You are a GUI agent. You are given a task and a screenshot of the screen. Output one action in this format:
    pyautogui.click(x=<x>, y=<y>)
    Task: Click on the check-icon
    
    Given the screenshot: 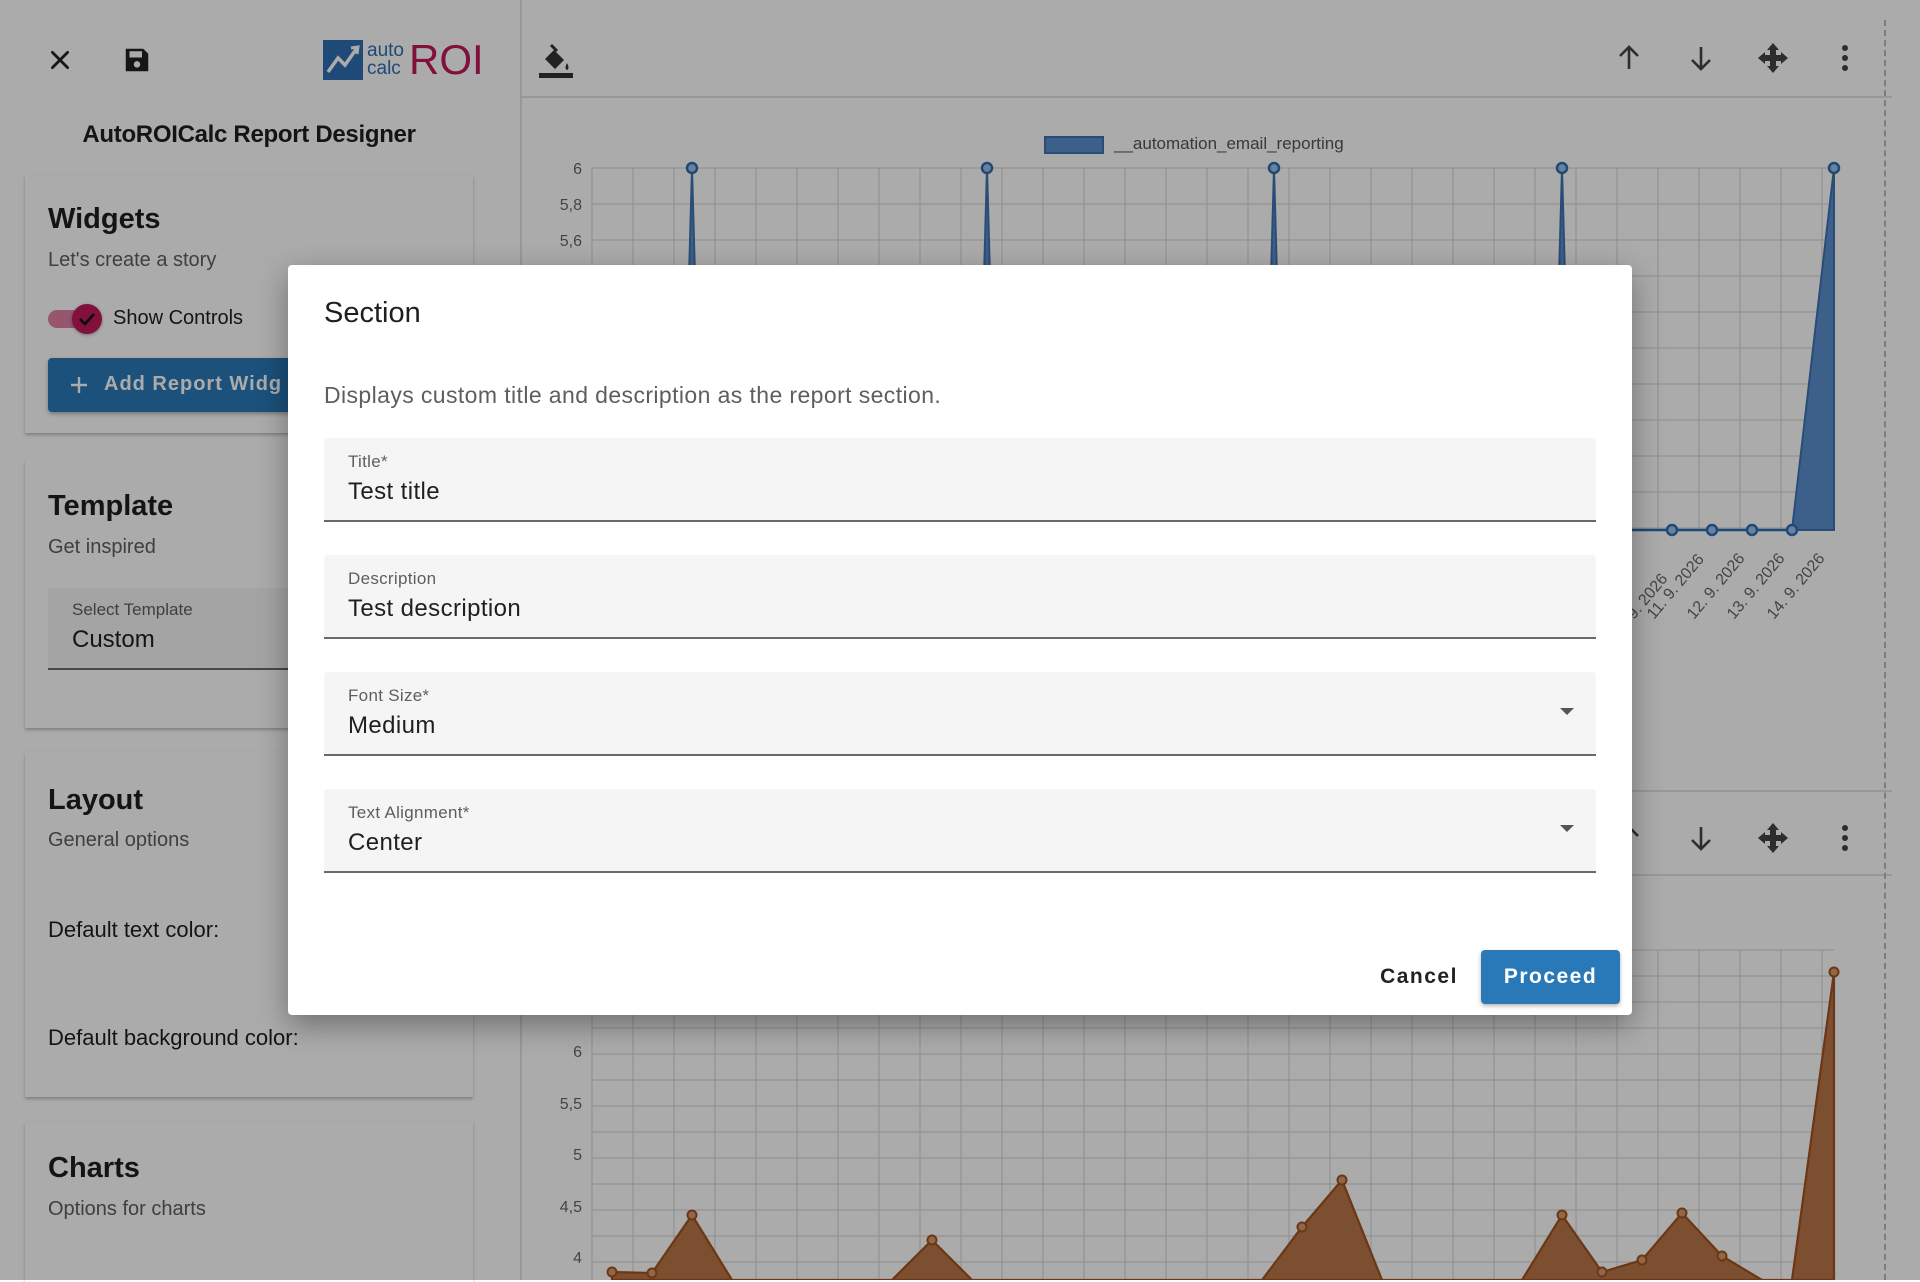 What is the action you would take?
    pyautogui.click(x=87, y=319)
    